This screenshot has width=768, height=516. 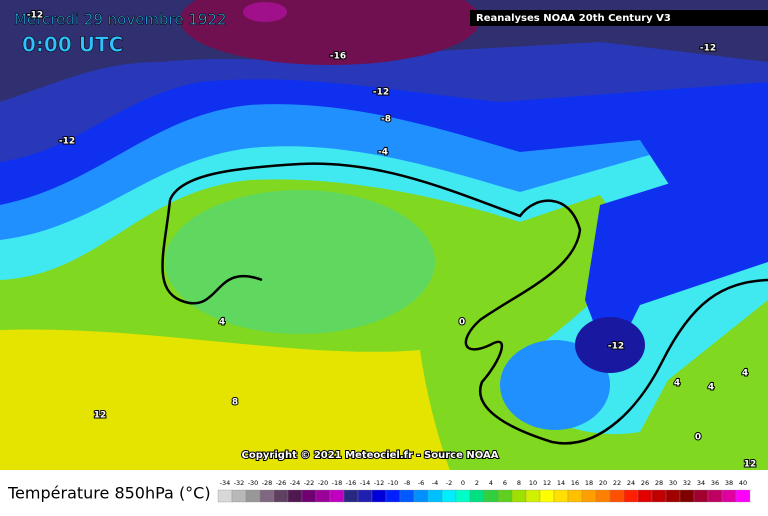 What do you see at coordinates (309, 483) in the screenshot?
I see `legend-label: -22` at bounding box center [309, 483].